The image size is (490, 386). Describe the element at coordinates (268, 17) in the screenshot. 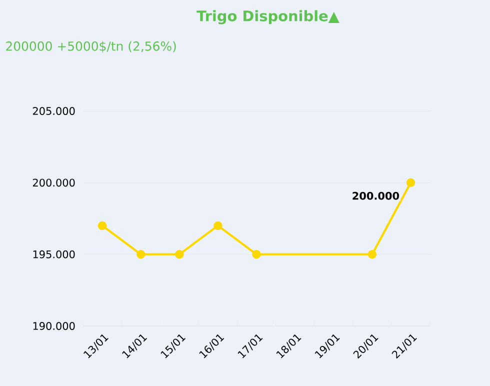

I see `chart-title: Trigo Disponible▲` at that location.